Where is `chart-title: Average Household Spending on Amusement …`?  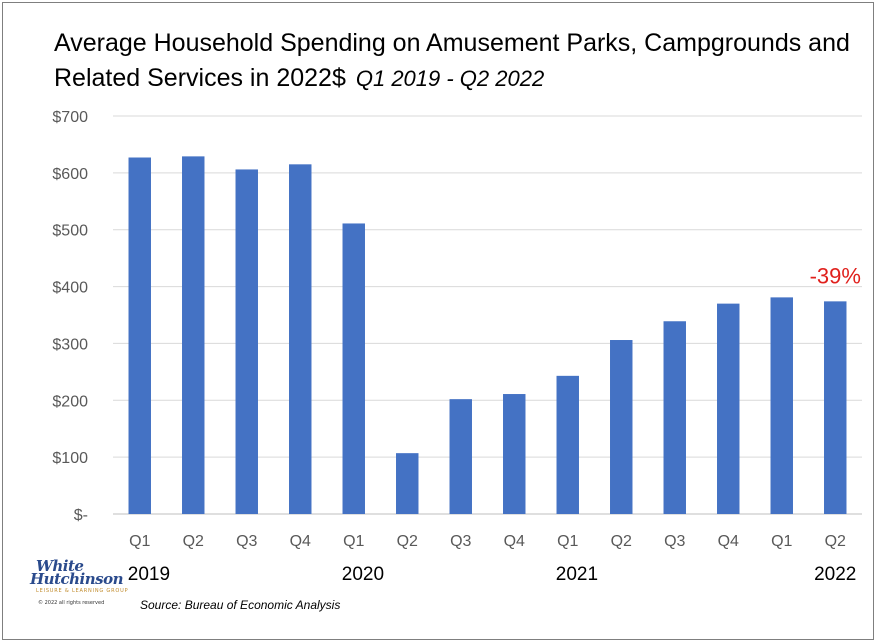
chart-title: Average Household Spending on Amusement … is located at coordinates (454, 61).